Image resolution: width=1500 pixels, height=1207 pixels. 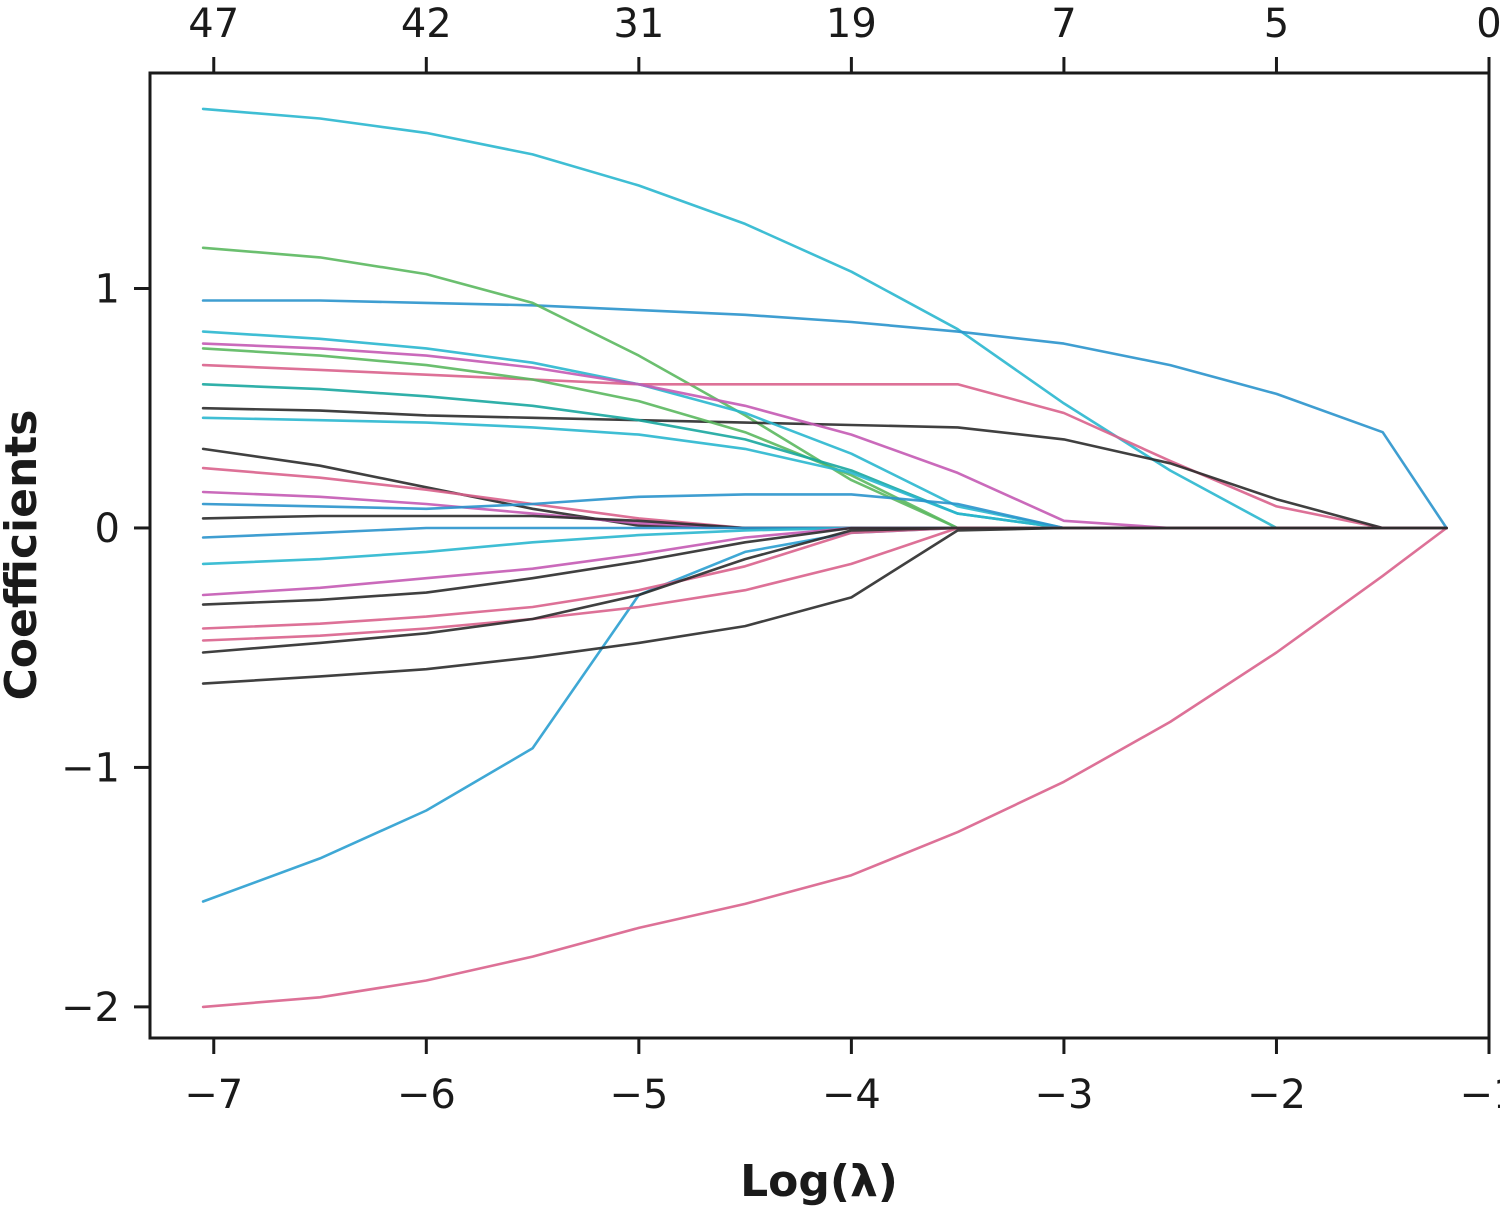 I want to click on x-tick-label: −3, so click(x=1063, y=1095).